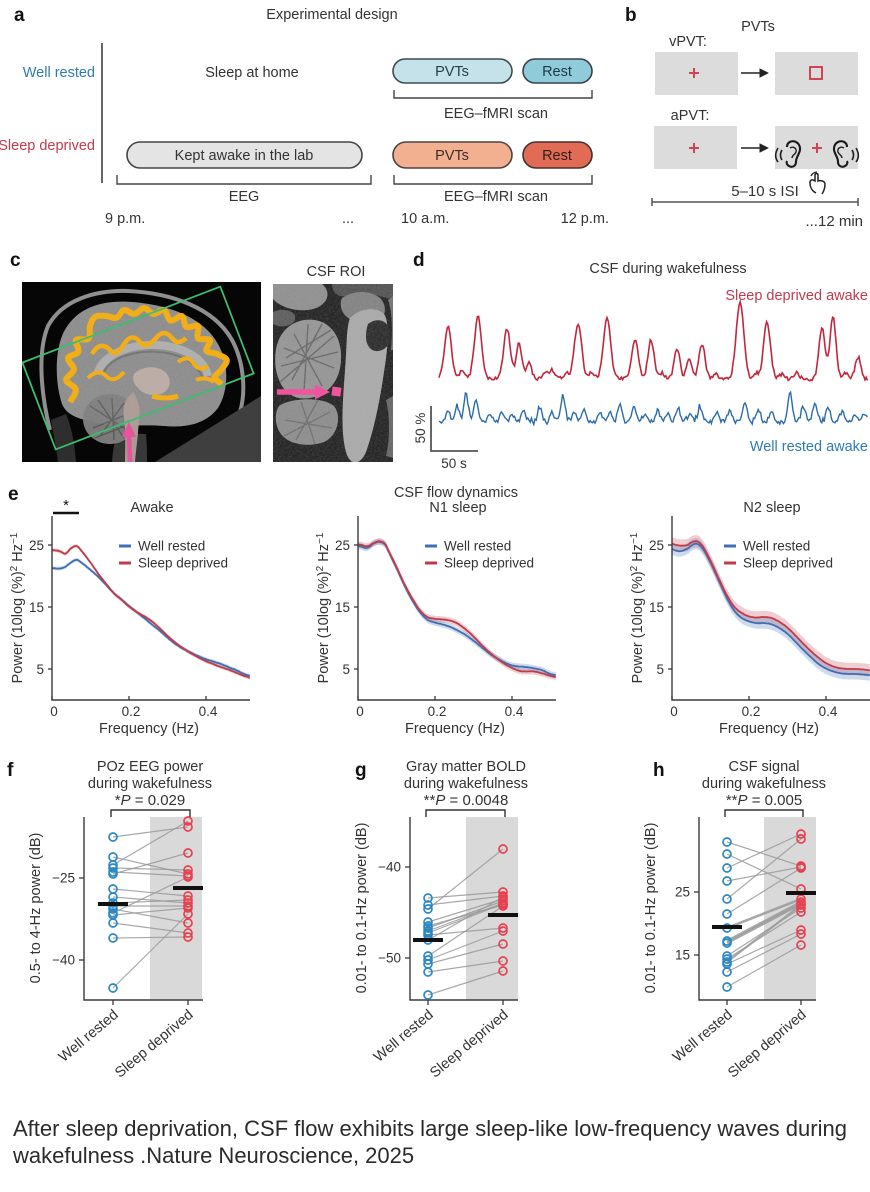 This screenshot has width=870, height=1192. I want to click on svg-text: 10 a.m., so click(425, 219).